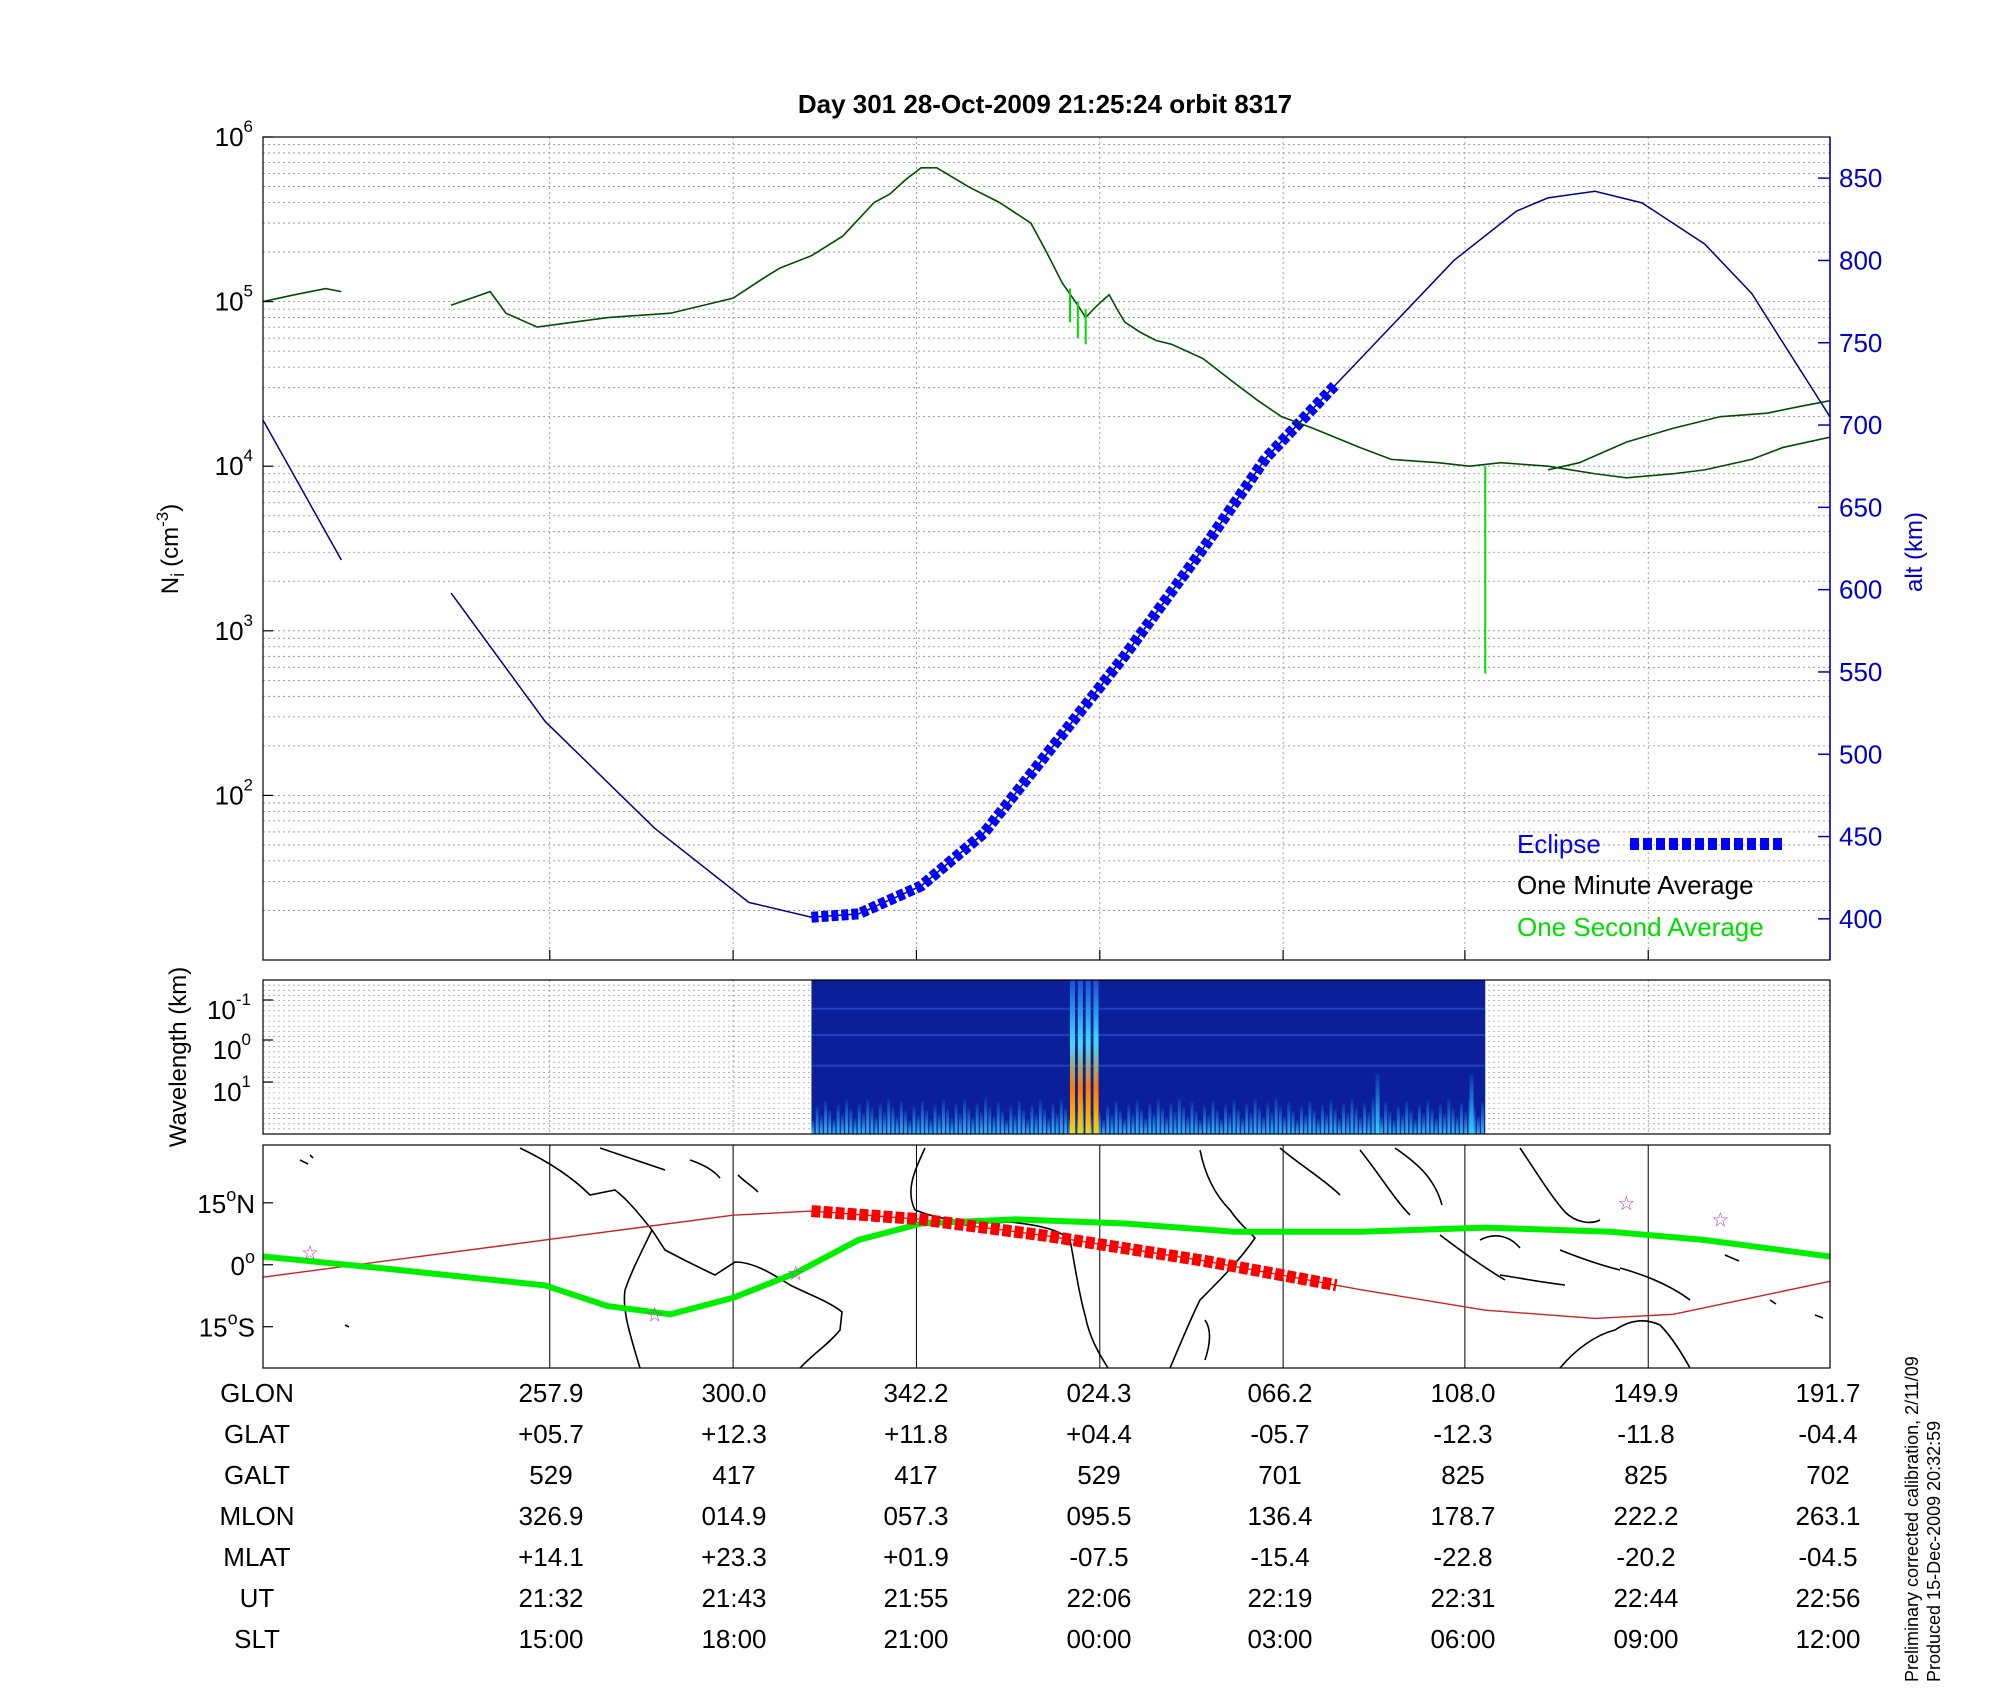 This screenshot has width=2000, height=1700. Describe the element at coordinates (1850, 548) in the screenshot. I see `altitude-y-ticks: 400 450 500 550 600 650 700 750 800 850` at that location.